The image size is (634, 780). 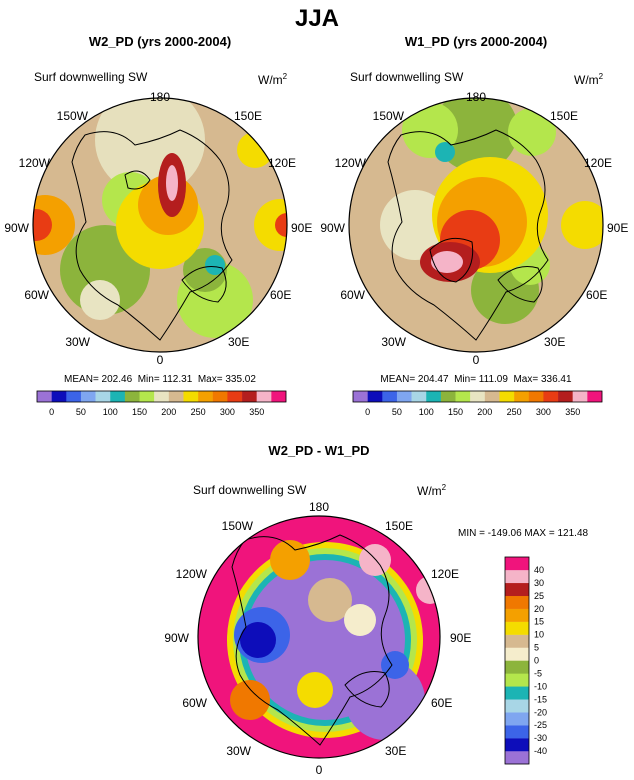 What do you see at coordinates (476, 41) in the screenshot?
I see `panel-title: W1_PD (yrs 2000-2004)` at bounding box center [476, 41].